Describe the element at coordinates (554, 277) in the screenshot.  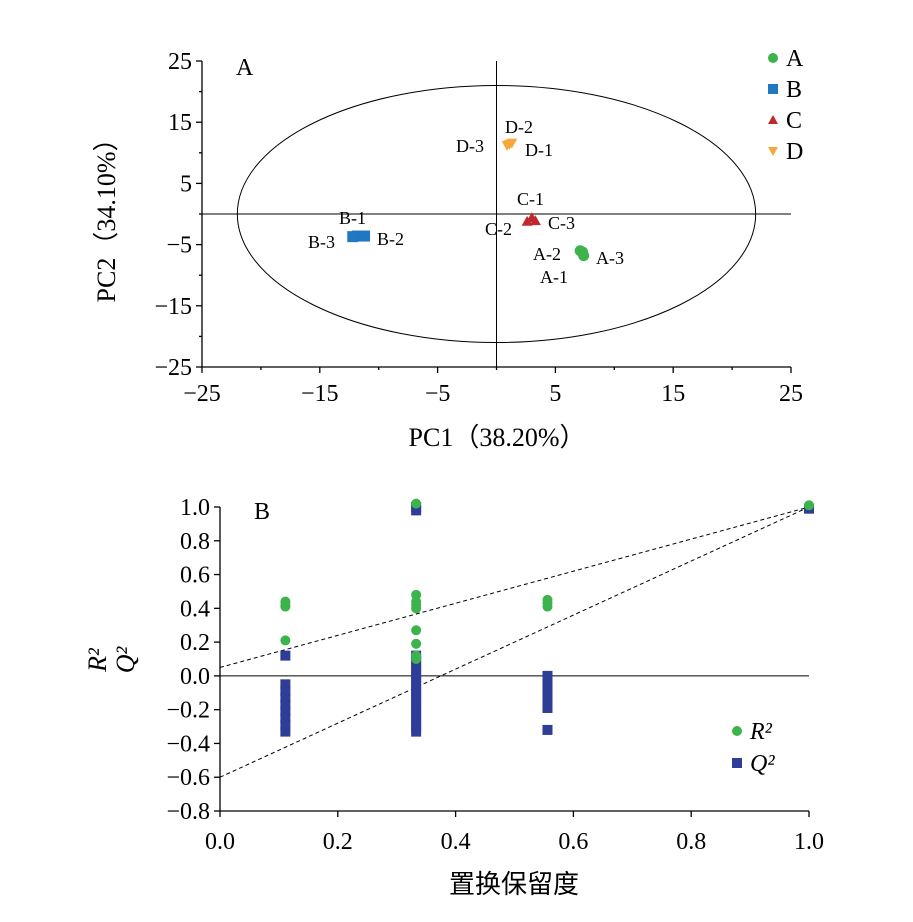
I see `panel-a-point-label: A-1` at that location.